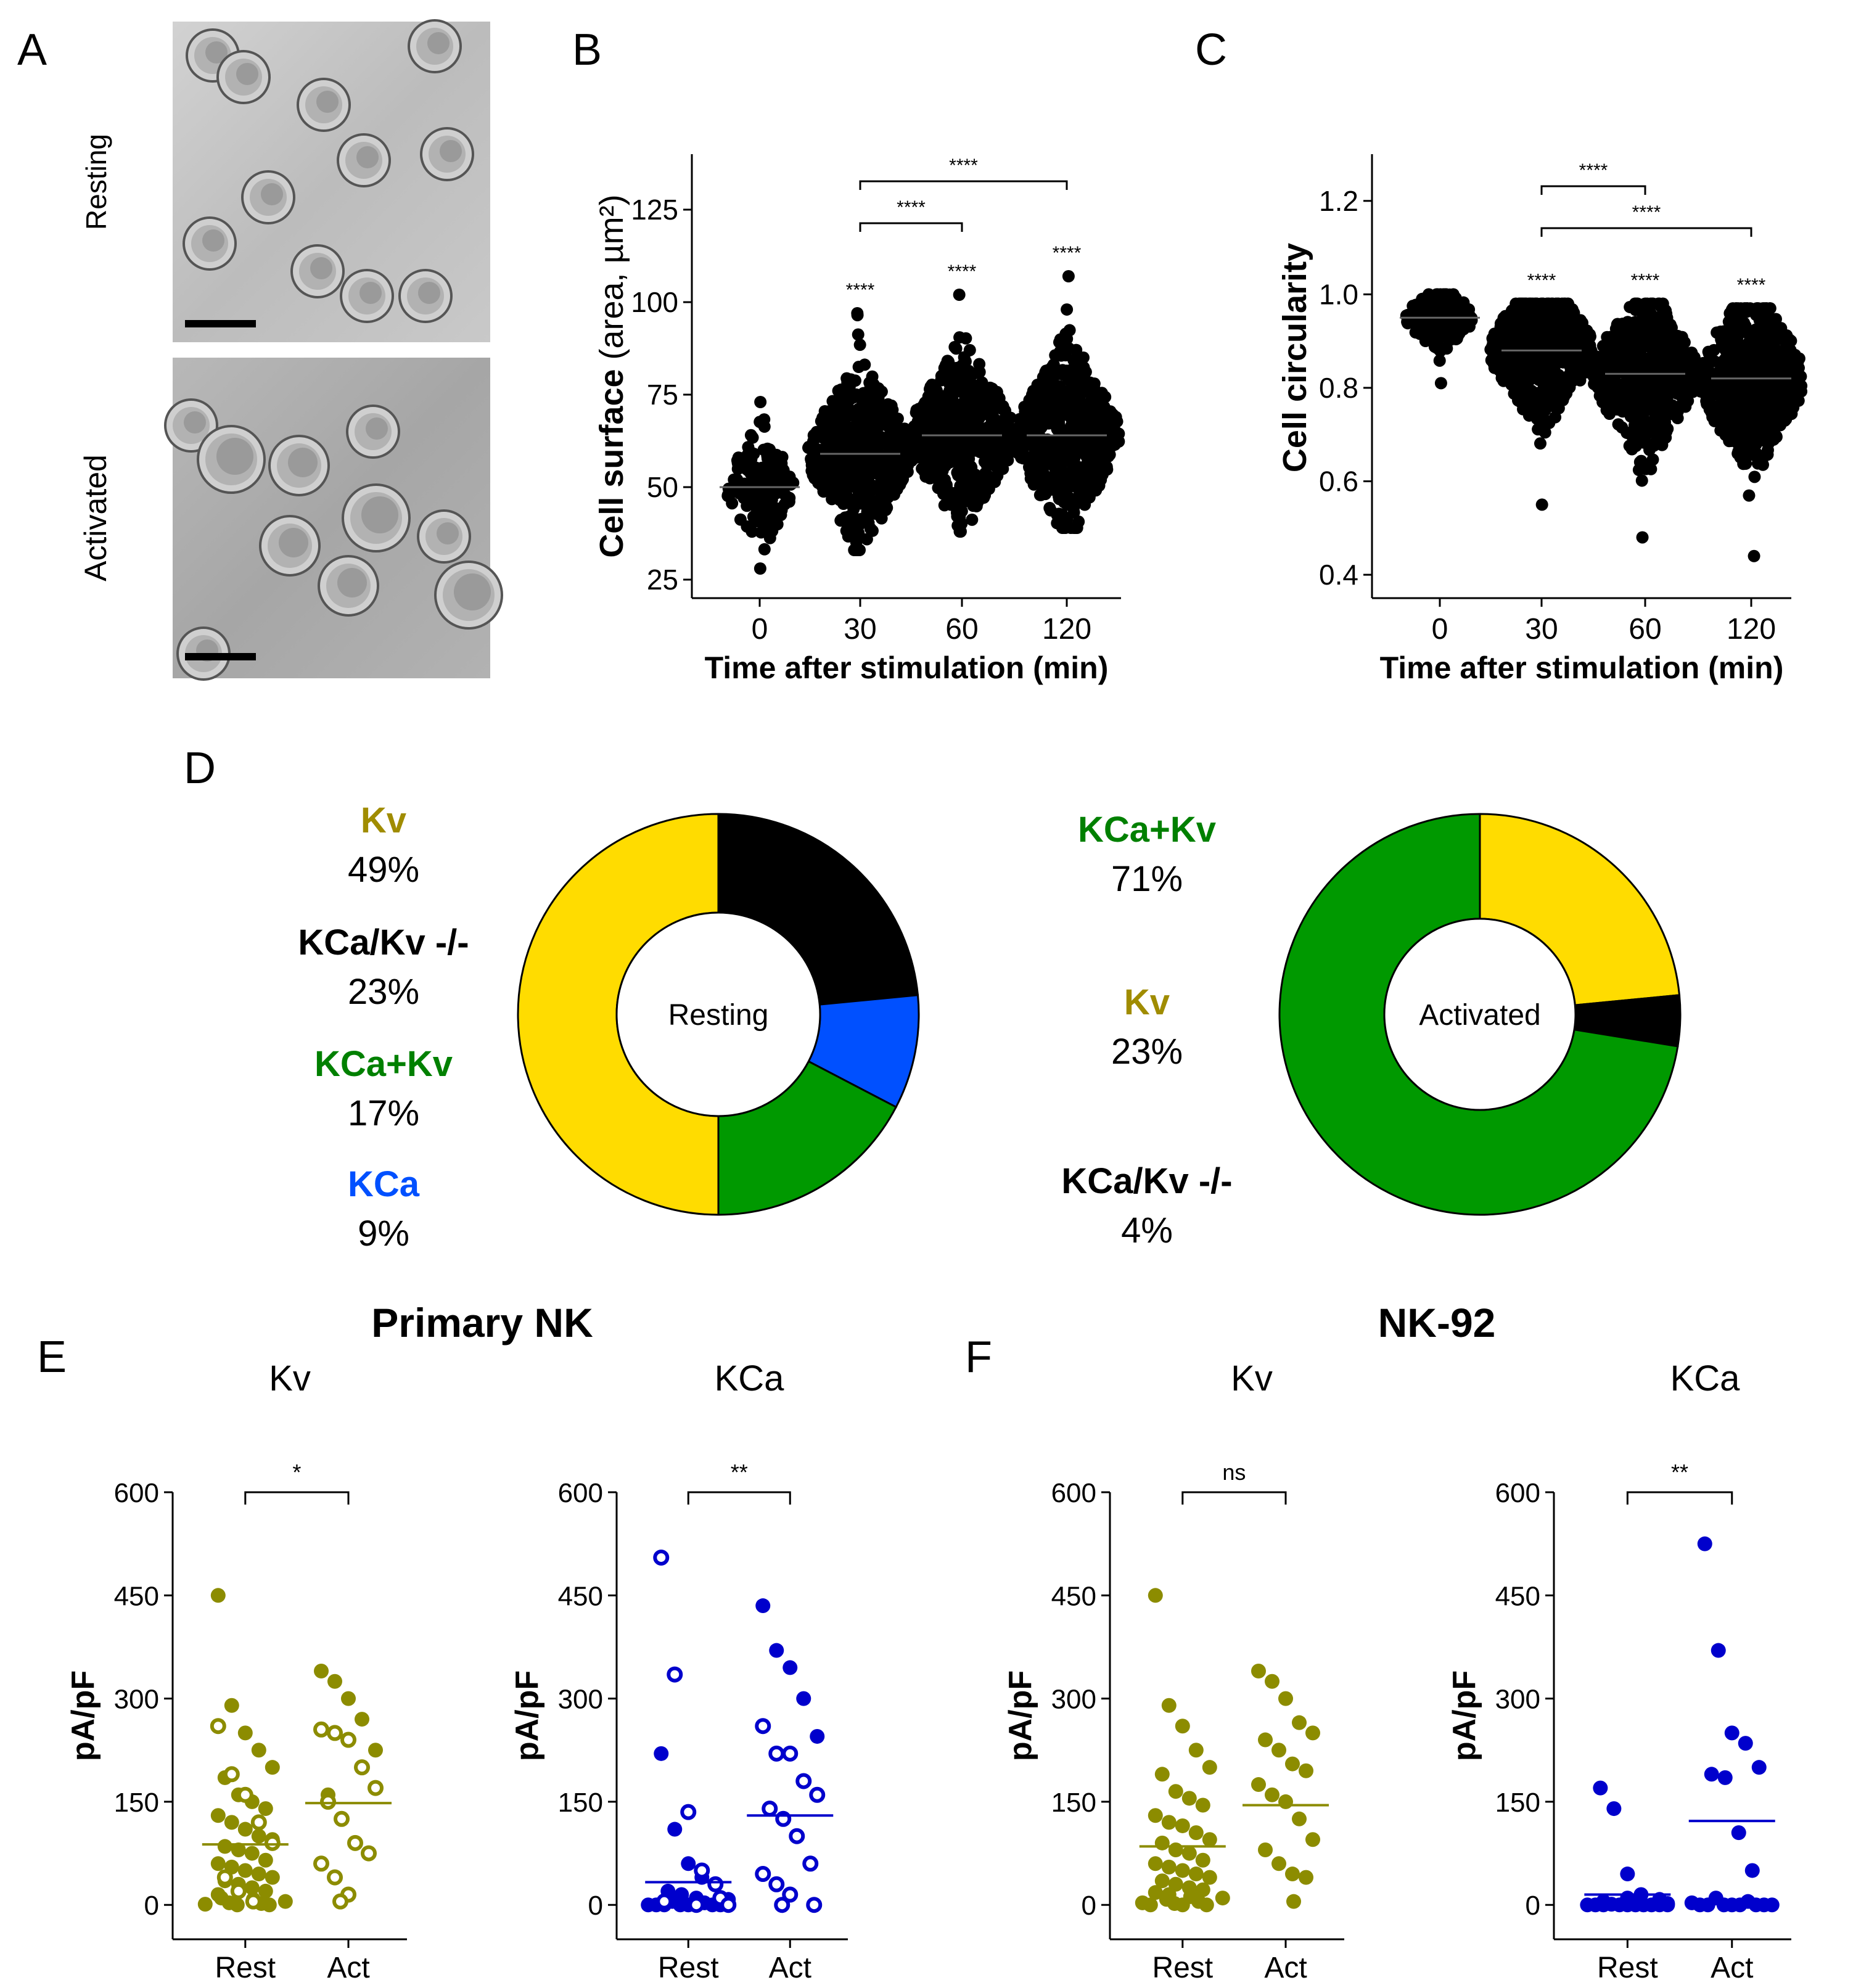 The width and height of the screenshot is (1869, 1988). Describe the element at coordinates (760, 629) in the screenshot. I see `x-tick-label: 0` at that location.